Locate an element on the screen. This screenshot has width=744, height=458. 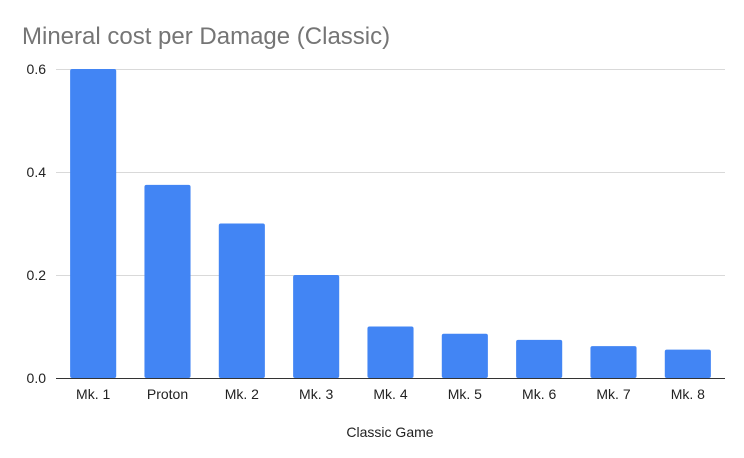
y-tick-label: 0.2 is located at coordinates (37, 275).